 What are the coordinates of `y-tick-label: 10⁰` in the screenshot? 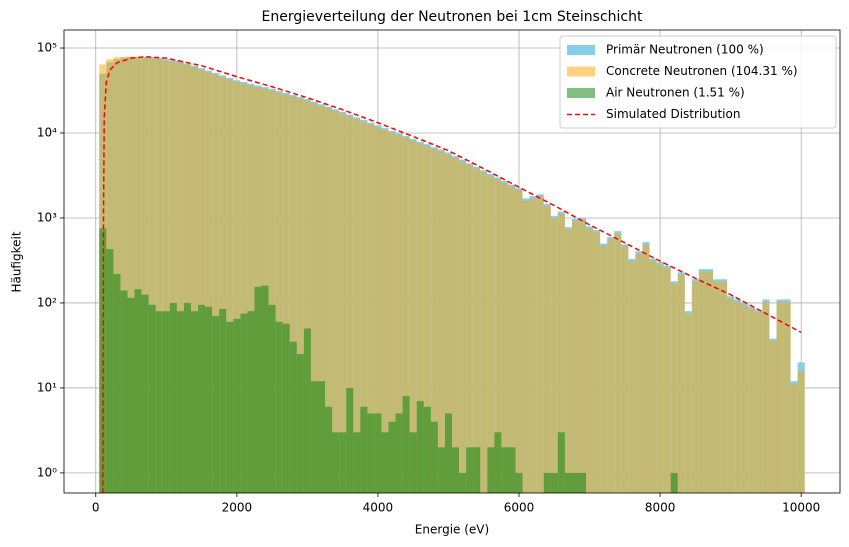 It's located at (47, 472).